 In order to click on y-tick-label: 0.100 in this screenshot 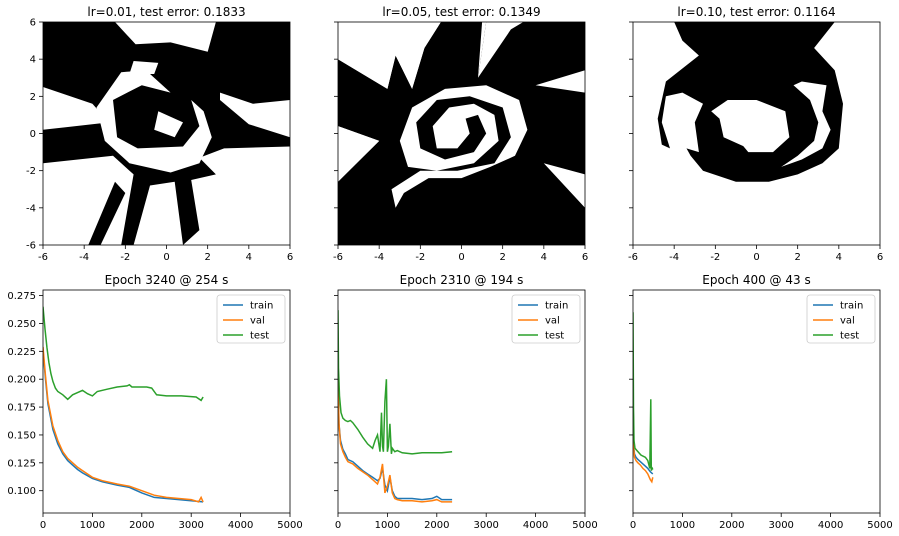, I will do `click(21, 491)`.